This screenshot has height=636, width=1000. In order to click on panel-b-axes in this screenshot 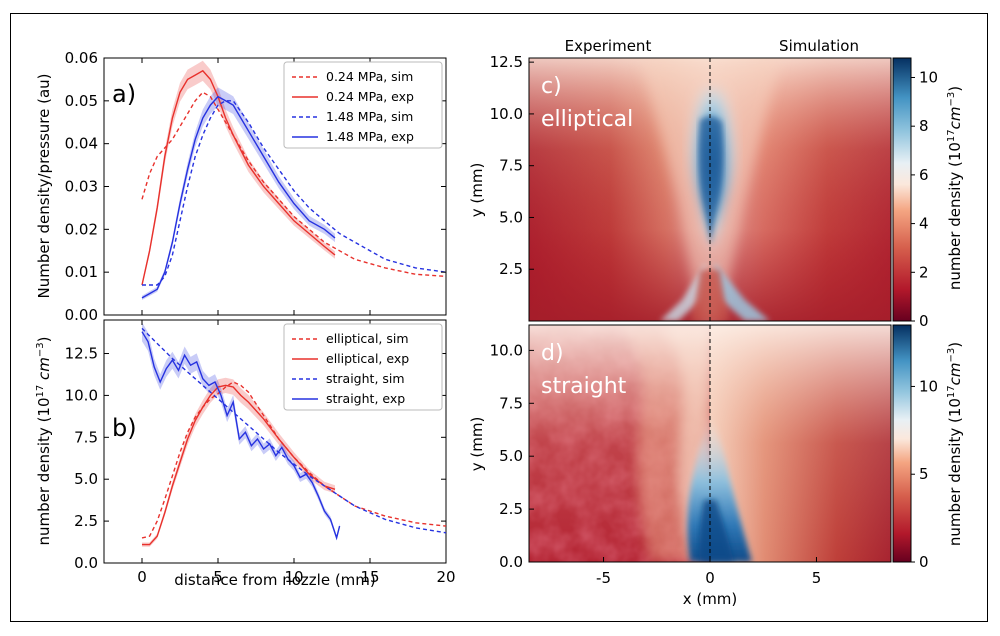, I will do `click(275, 441)`.